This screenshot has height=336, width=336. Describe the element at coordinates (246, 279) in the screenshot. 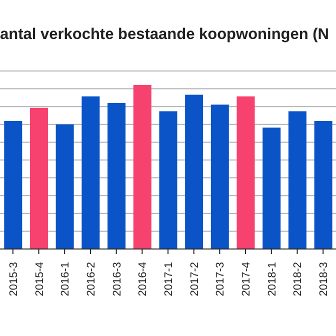

I see `x-tick-label: 2017-4` at that location.